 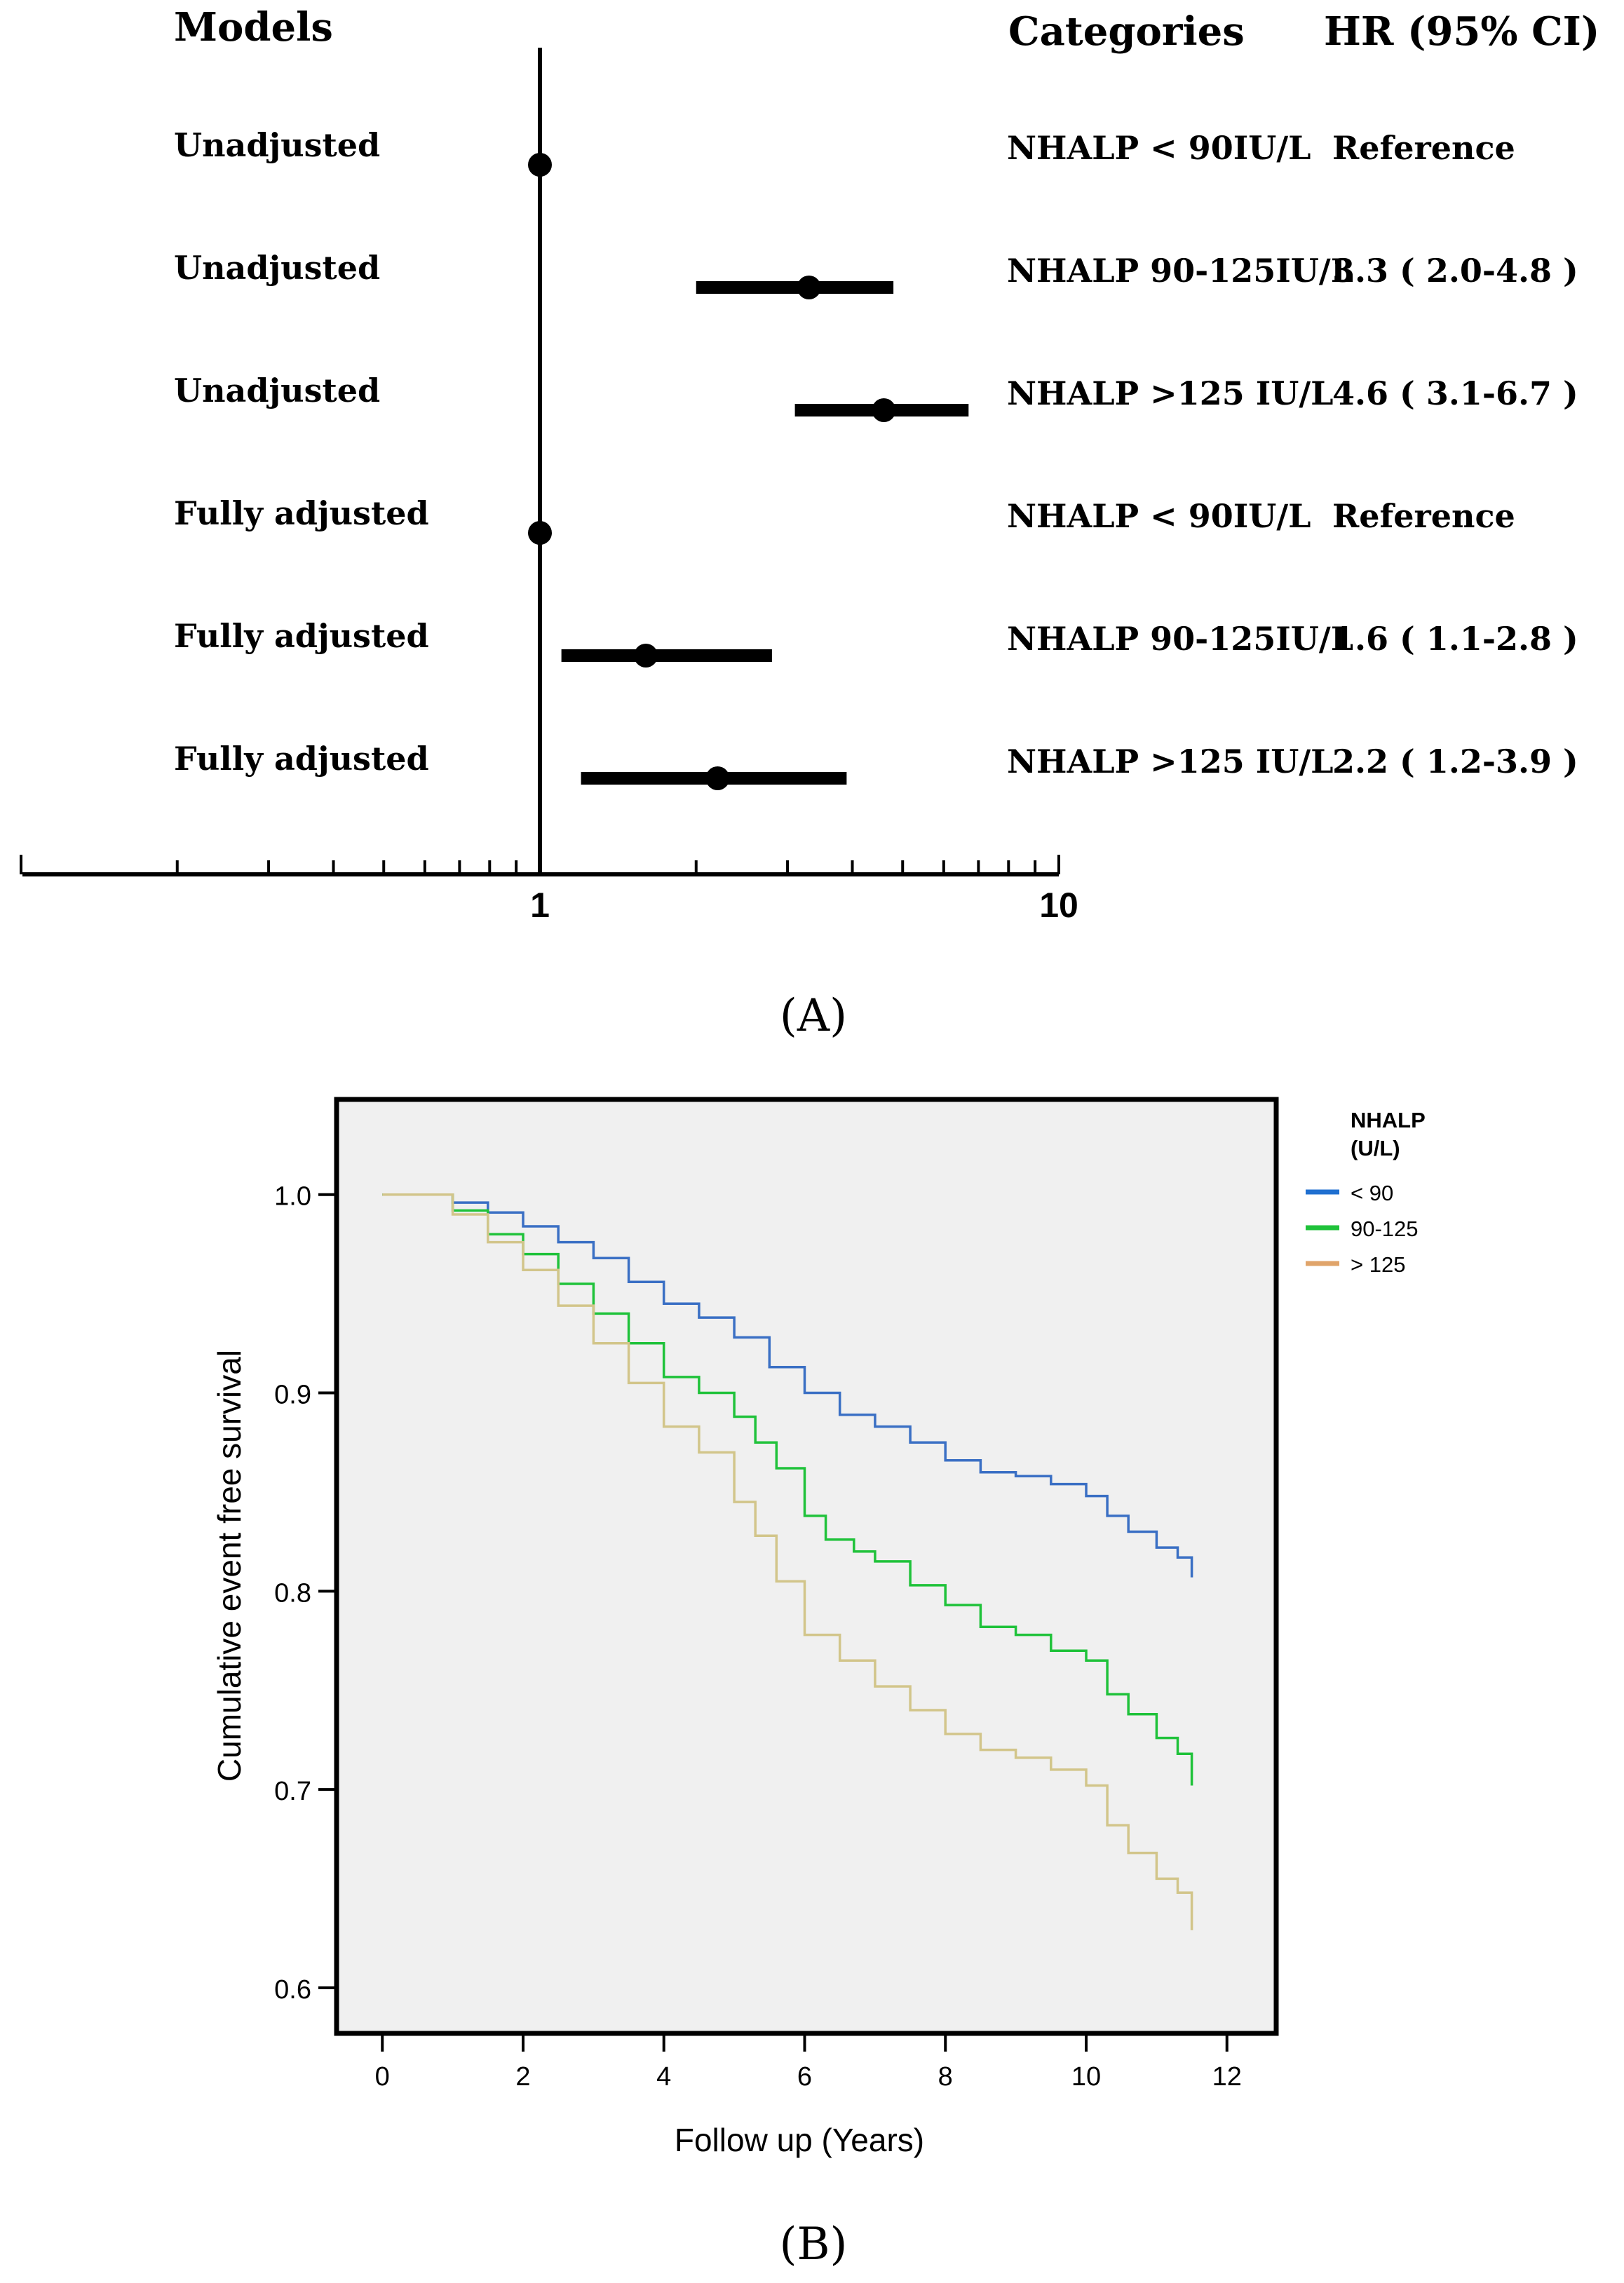 What do you see at coordinates (845, 151) in the screenshot?
I see `forest-row: Unadjusted NHALP < 90IU/L Reference` at bounding box center [845, 151].